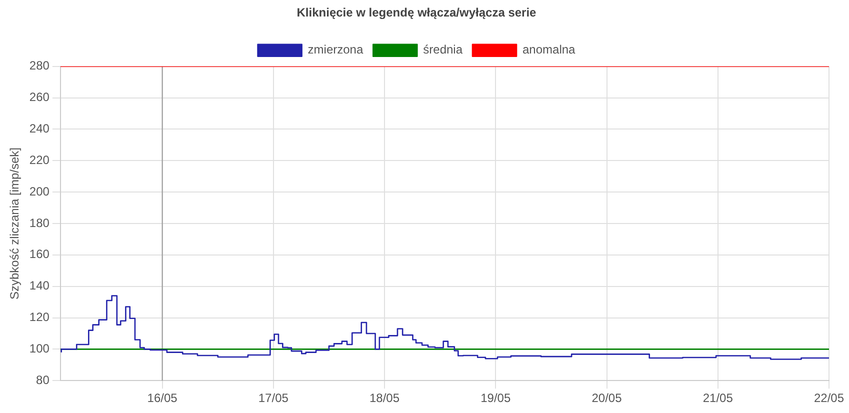 The height and width of the screenshot is (413, 849). I want to click on x-tick-label: 22/05, so click(829, 398).